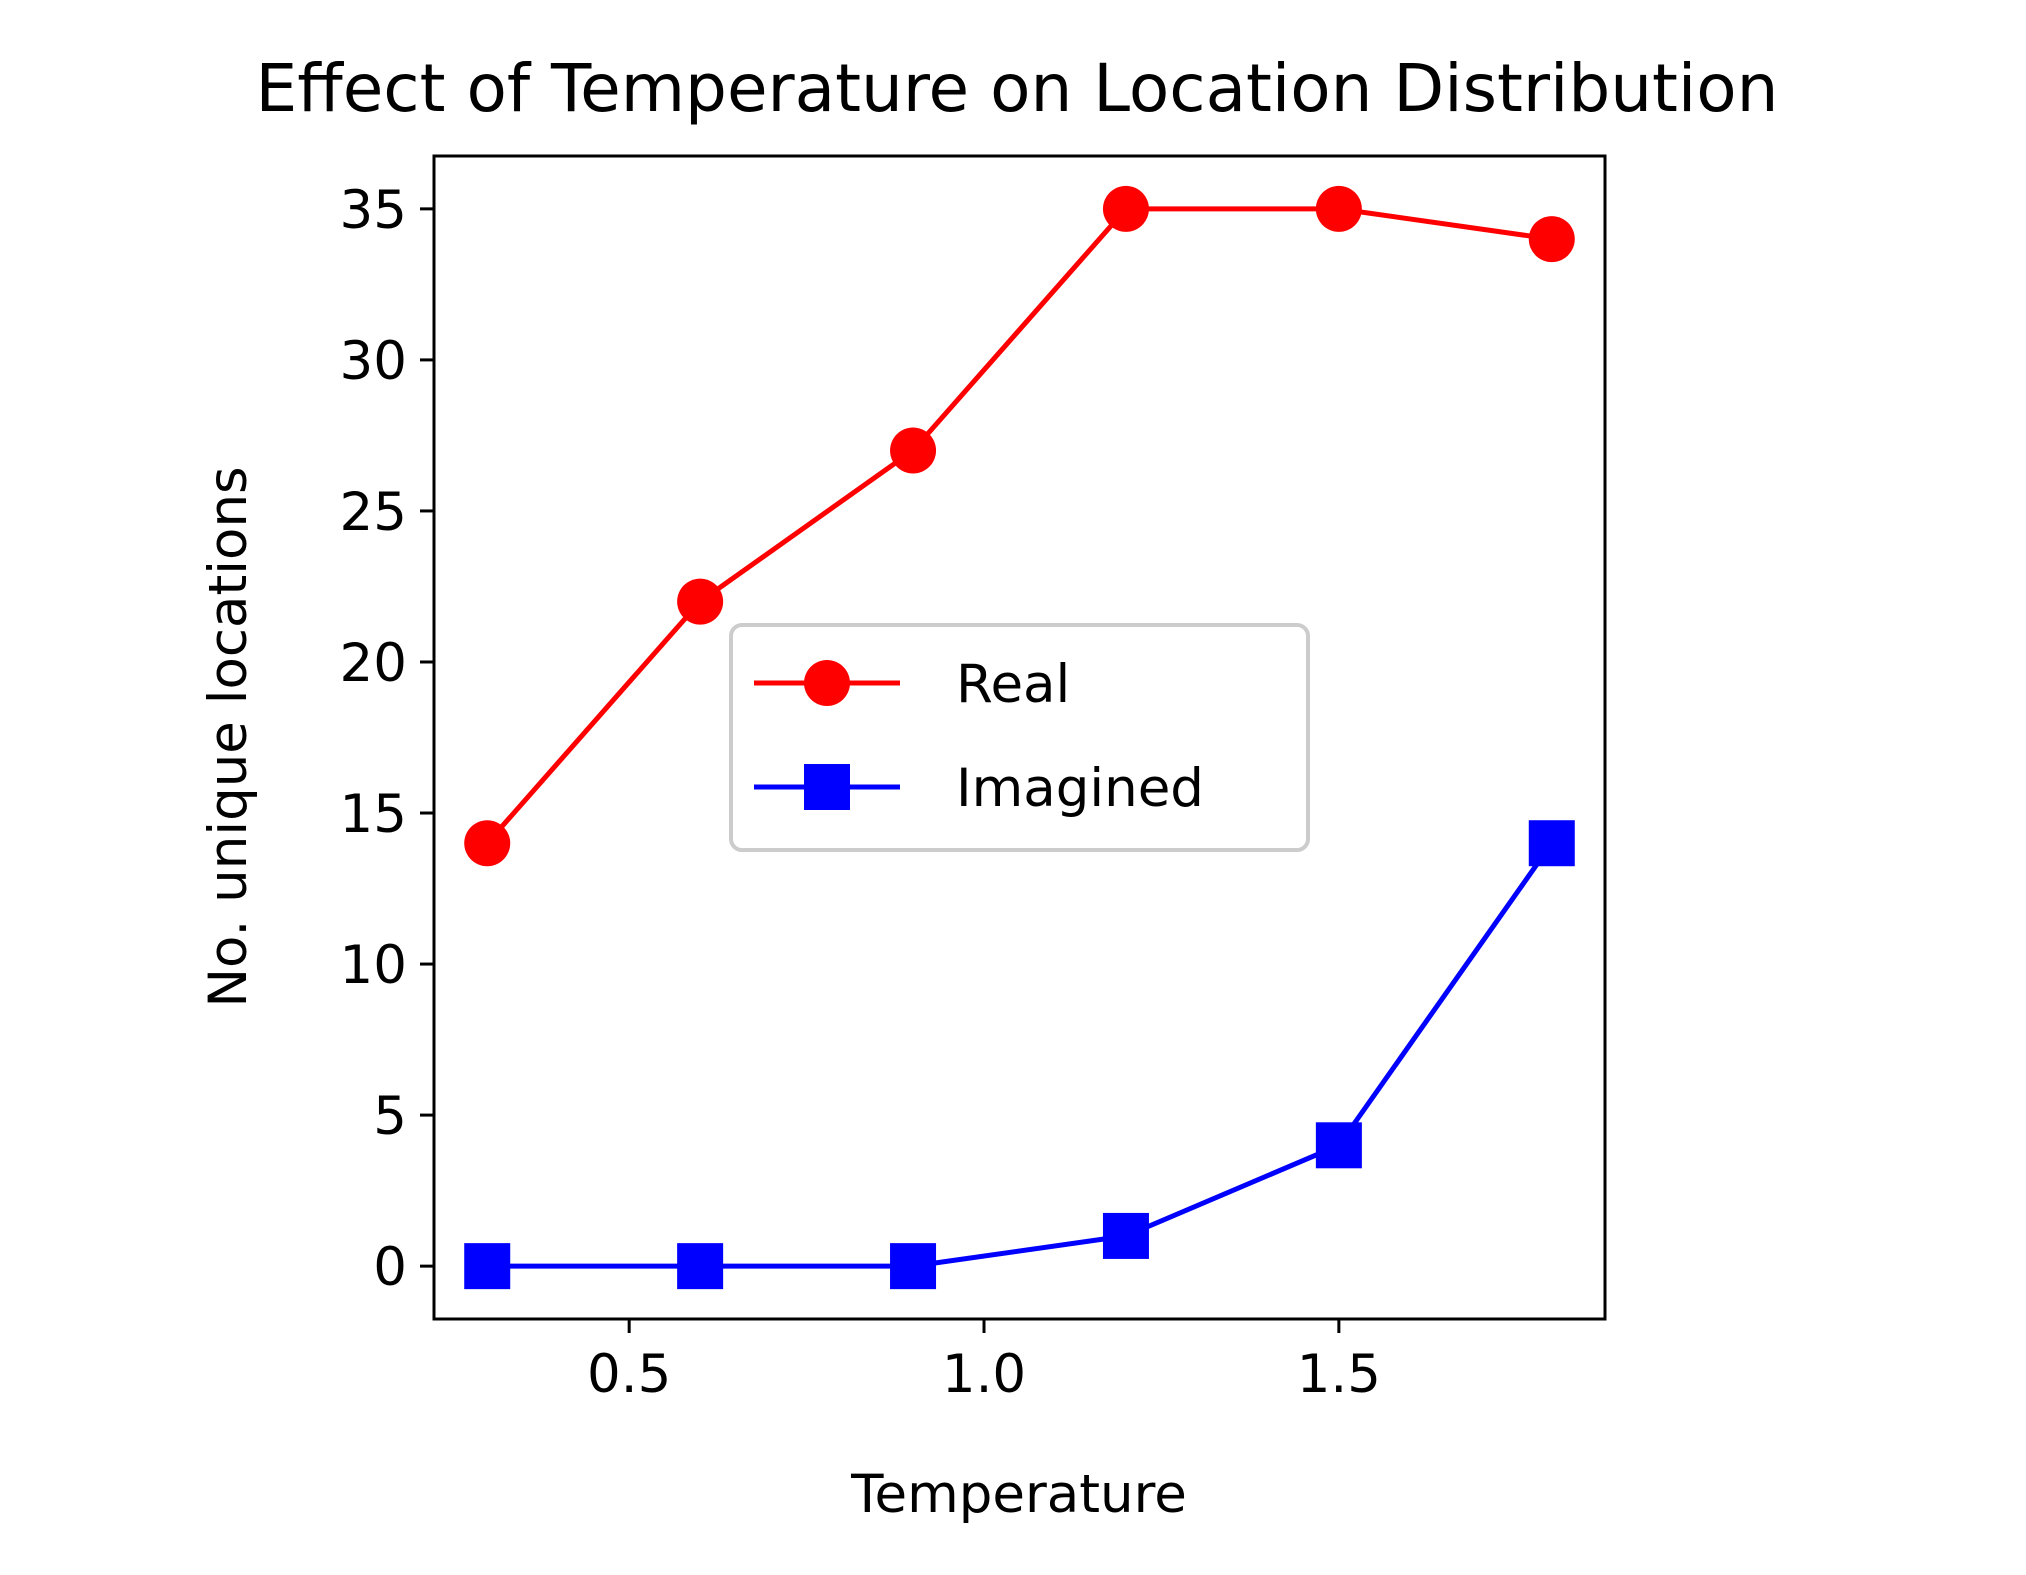 The image size is (2026, 1575). Describe the element at coordinates (390, 1116) in the screenshot. I see `y-tick-label: 5` at that location.